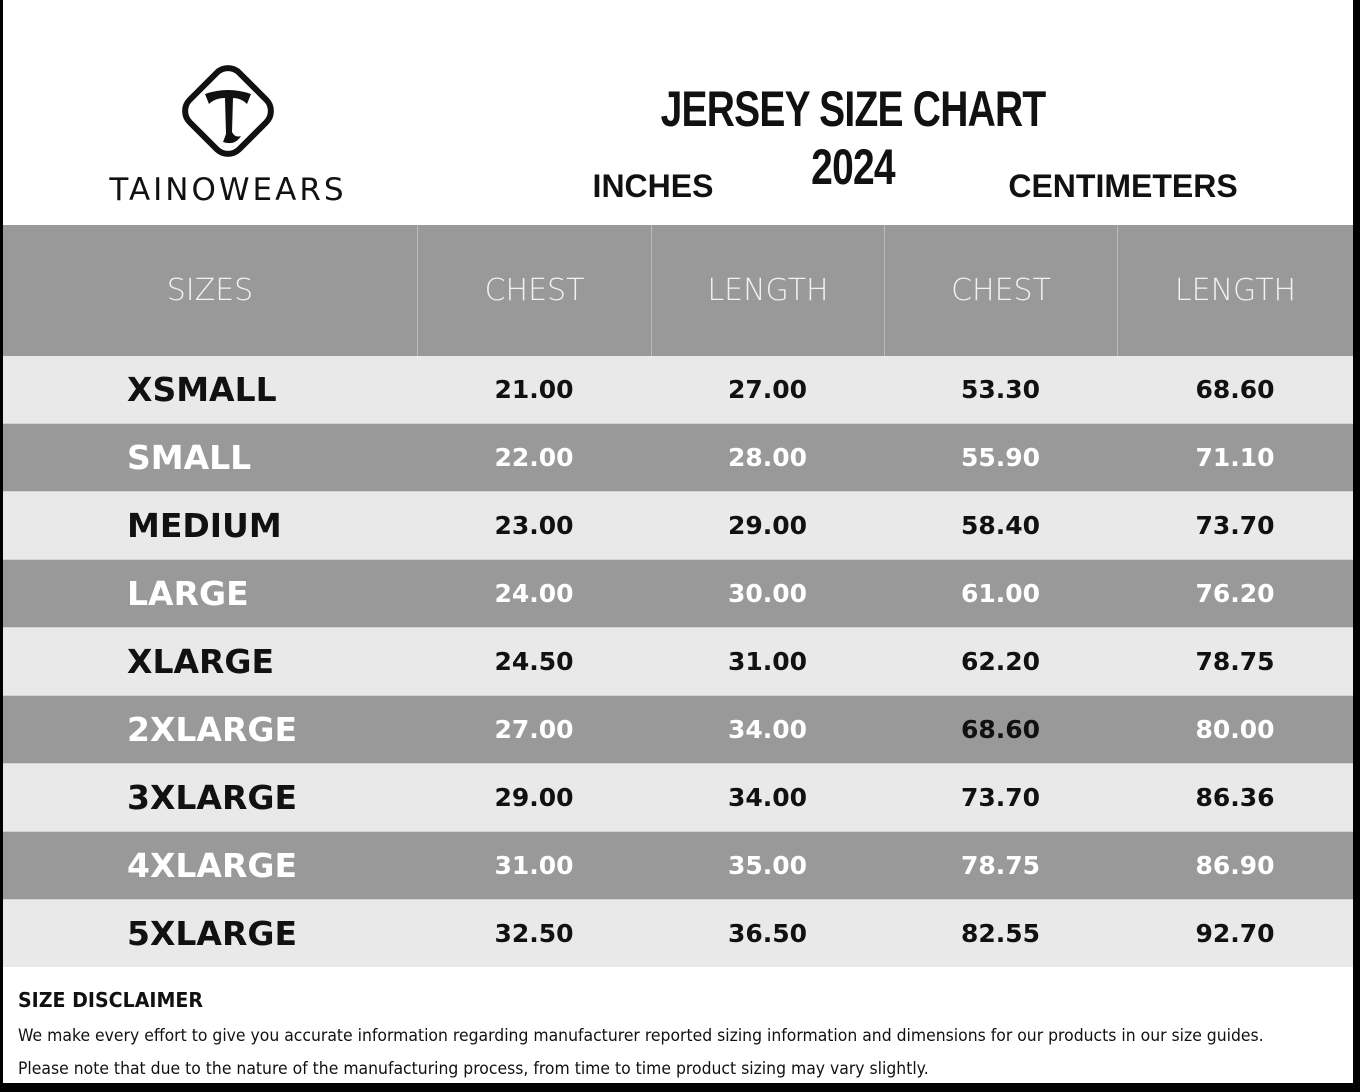 This screenshot has width=1360, height=1092. What do you see at coordinates (1235, 290) in the screenshot?
I see `header-cm-length: LENGTH` at bounding box center [1235, 290].